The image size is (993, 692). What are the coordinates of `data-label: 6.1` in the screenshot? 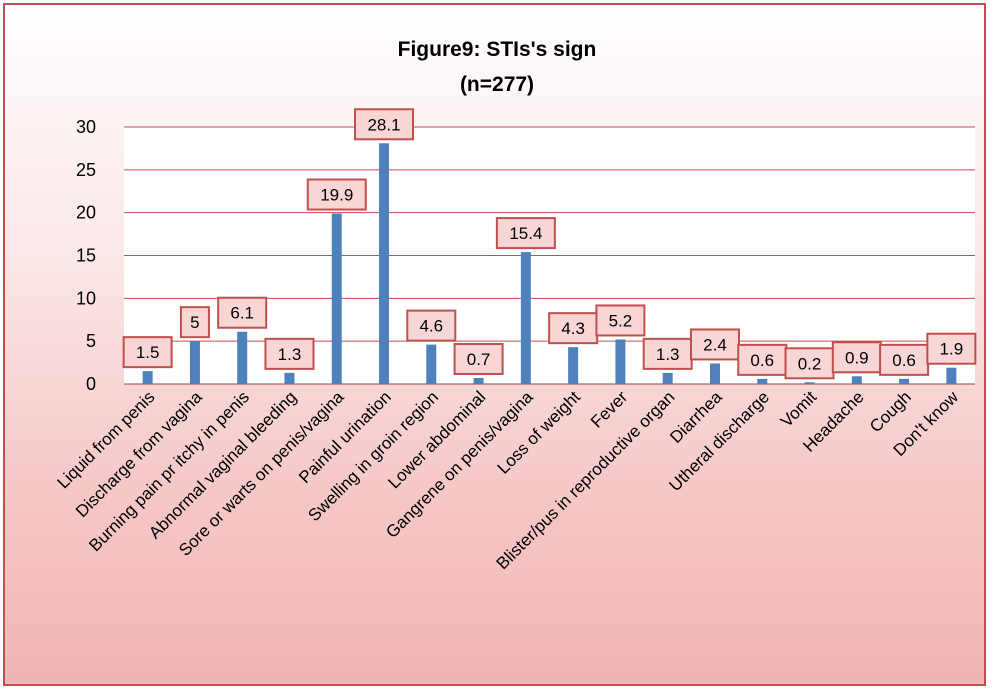 It's located at (242, 312).